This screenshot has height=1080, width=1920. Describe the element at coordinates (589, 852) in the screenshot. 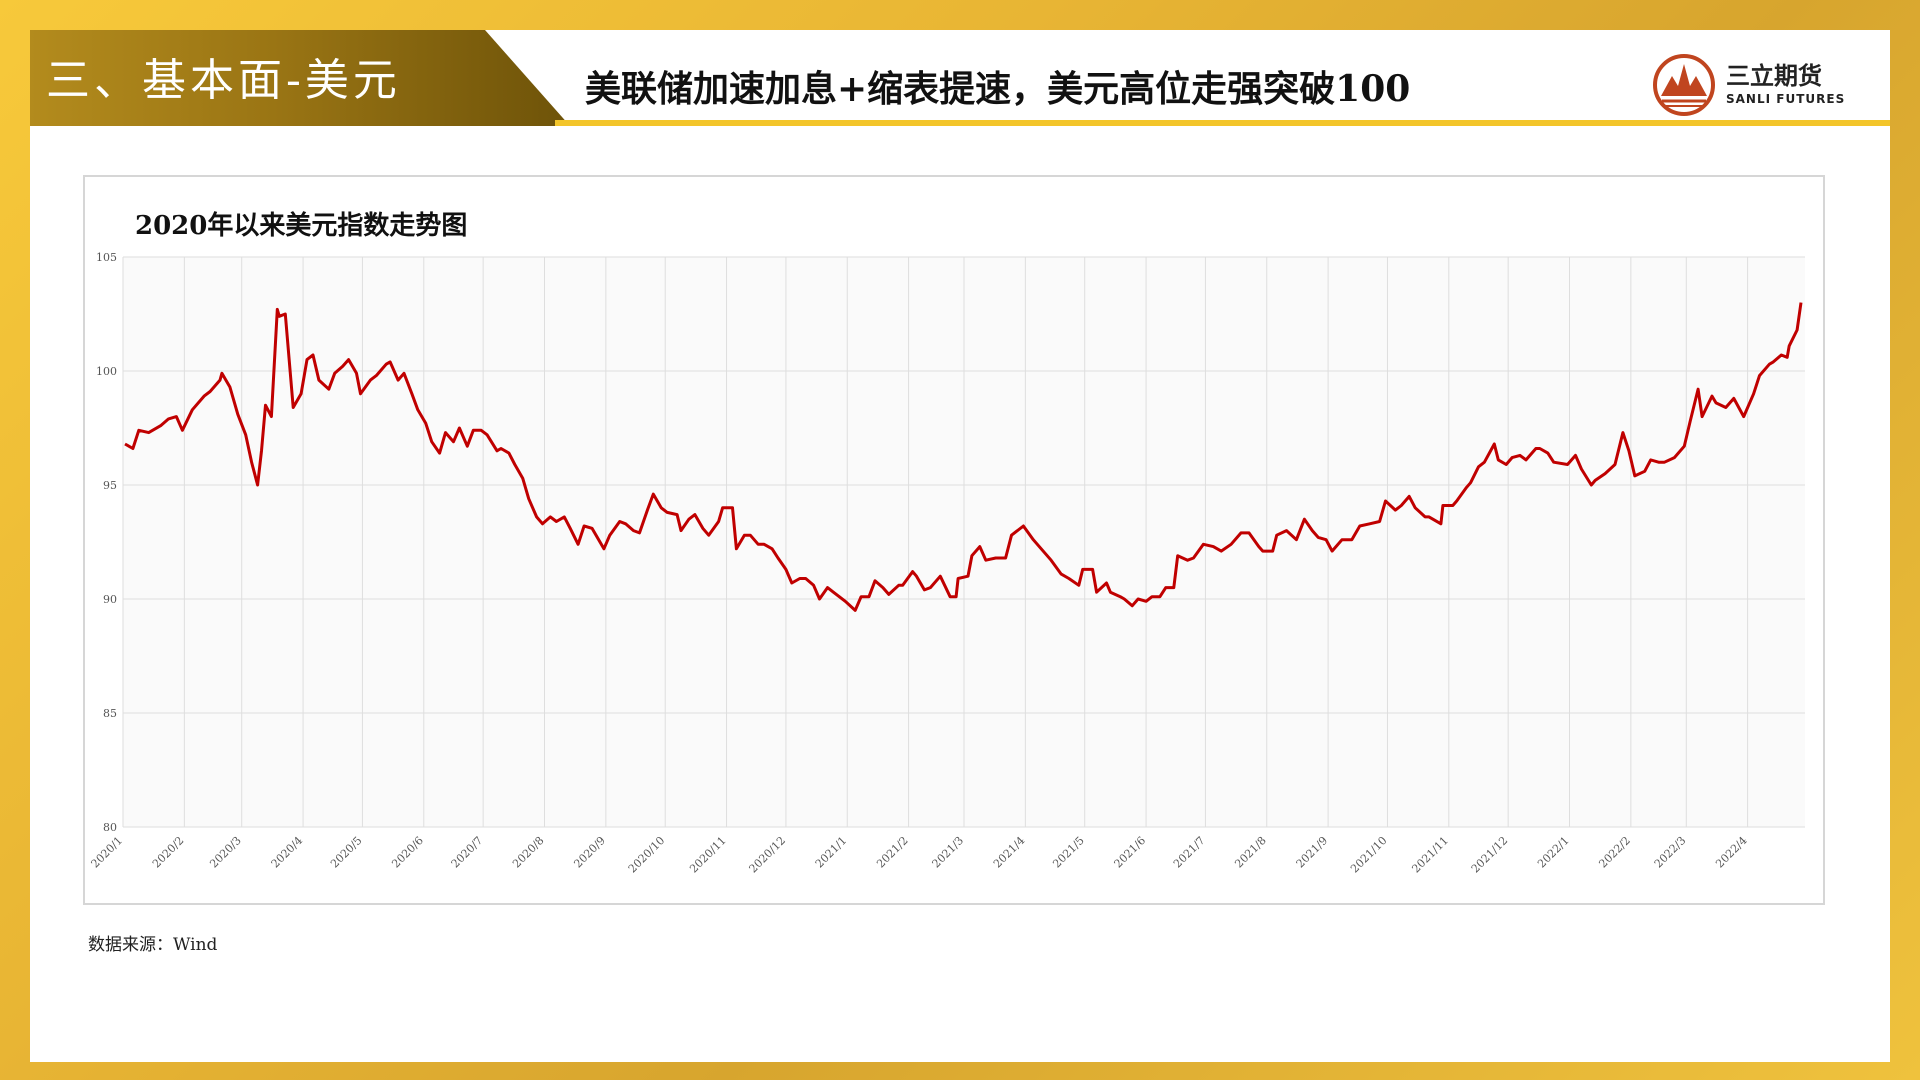

I see `x-tick-label: 2020/9` at that location.